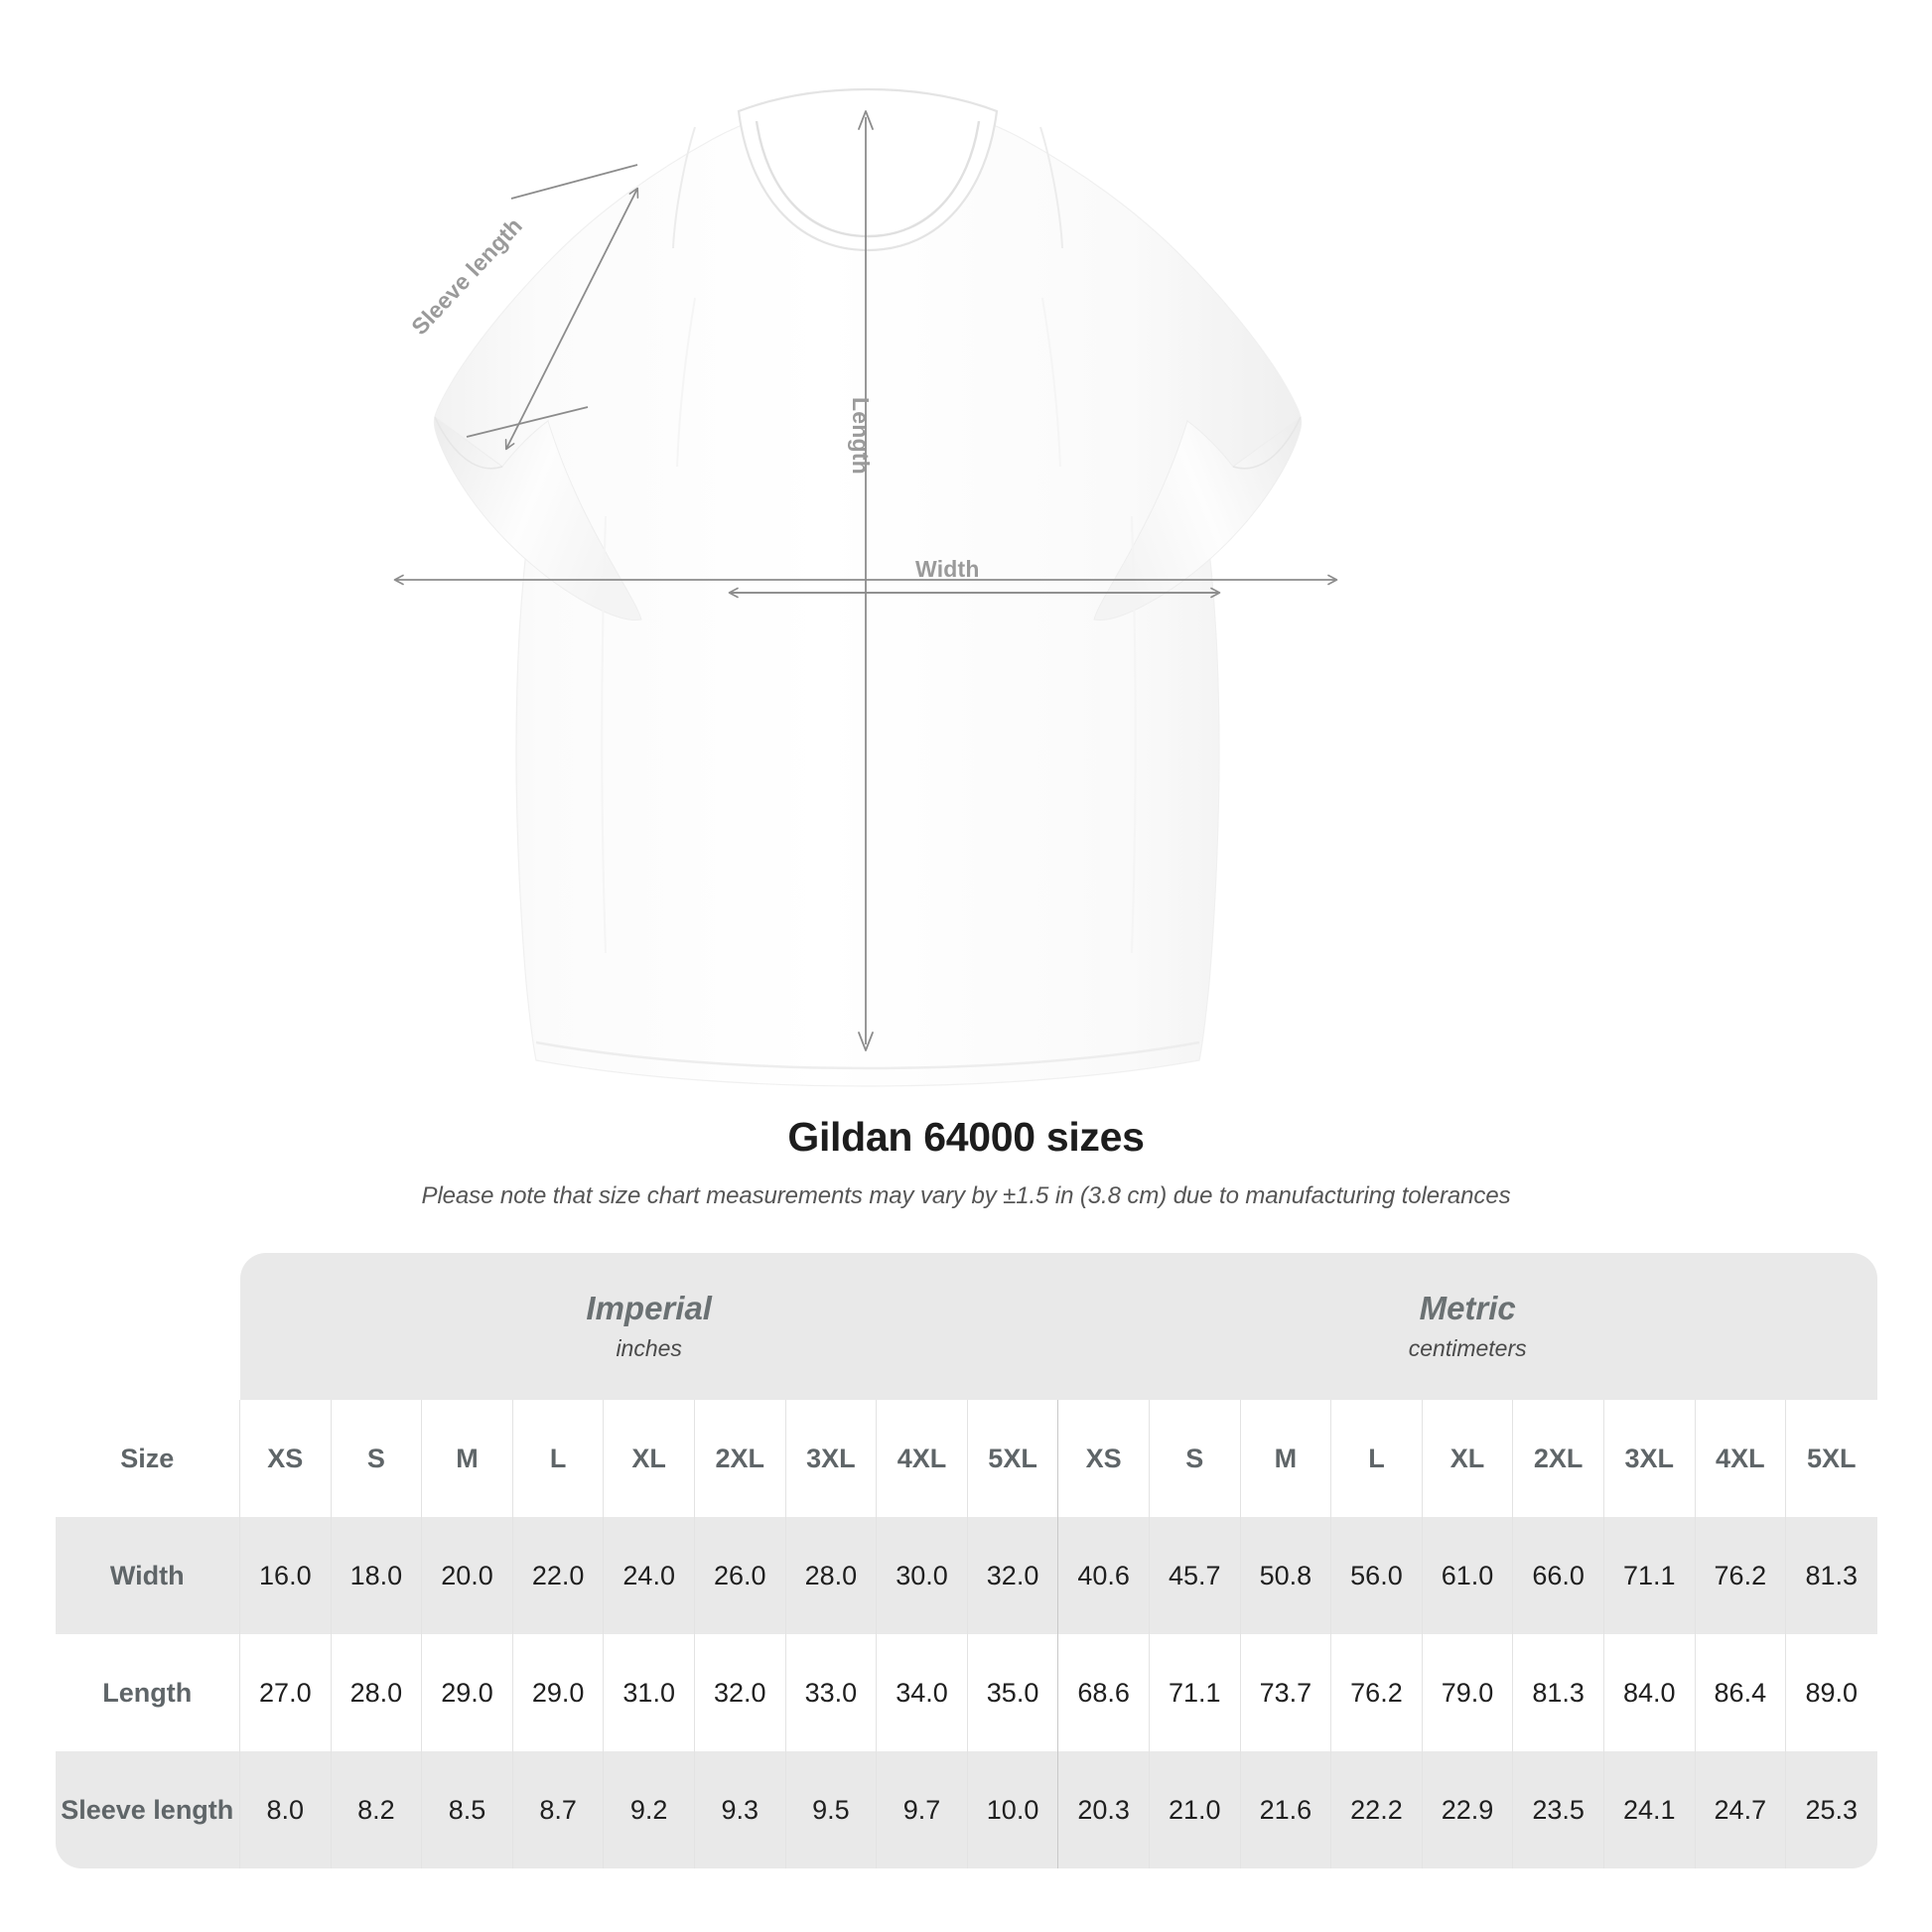 The width and height of the screenshot is (1932, 1932). I want to click on measure-cell: 30.0, so click(922, 1576).